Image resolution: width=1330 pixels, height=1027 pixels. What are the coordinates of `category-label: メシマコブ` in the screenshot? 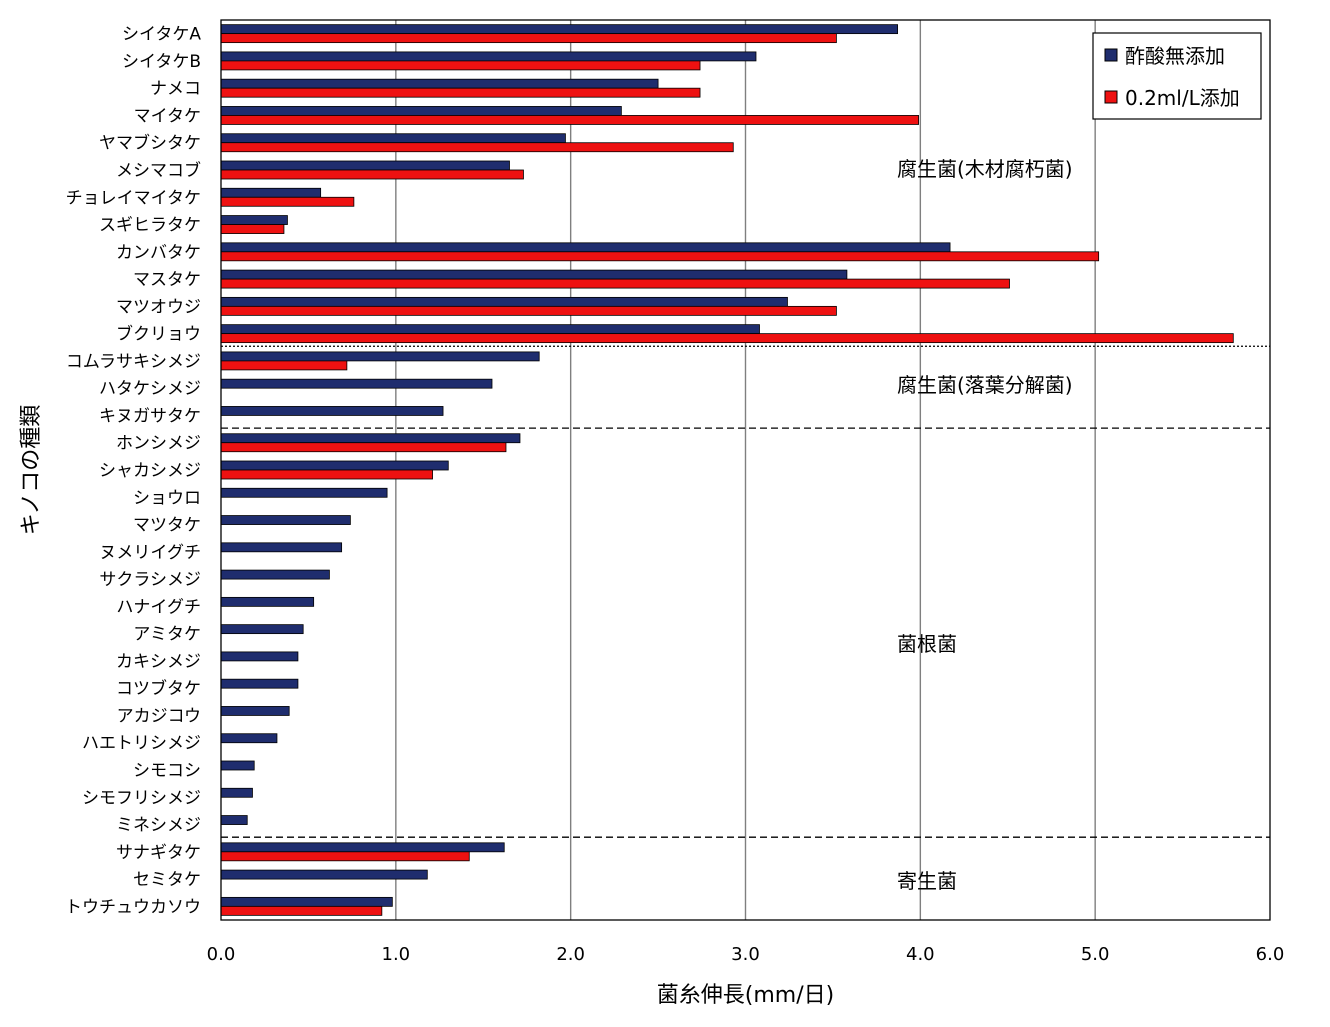 It's located at (158, 170).